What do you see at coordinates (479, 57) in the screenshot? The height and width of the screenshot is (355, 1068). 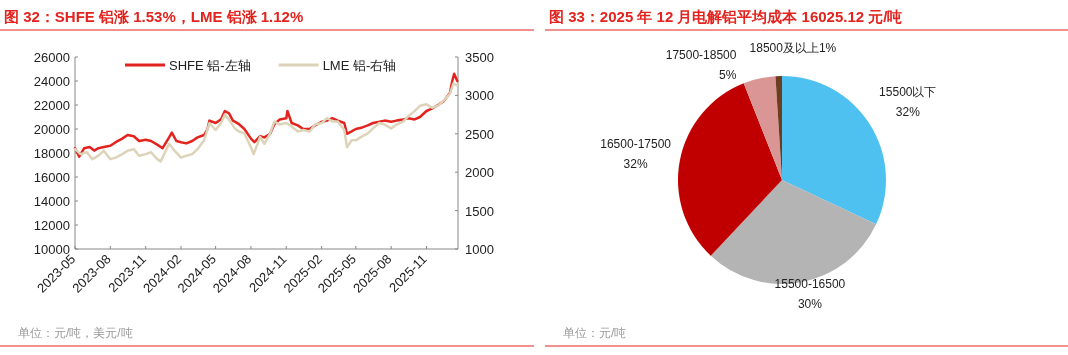 I see `y2-tick-label: 3500` at bounding box center [479, 57].